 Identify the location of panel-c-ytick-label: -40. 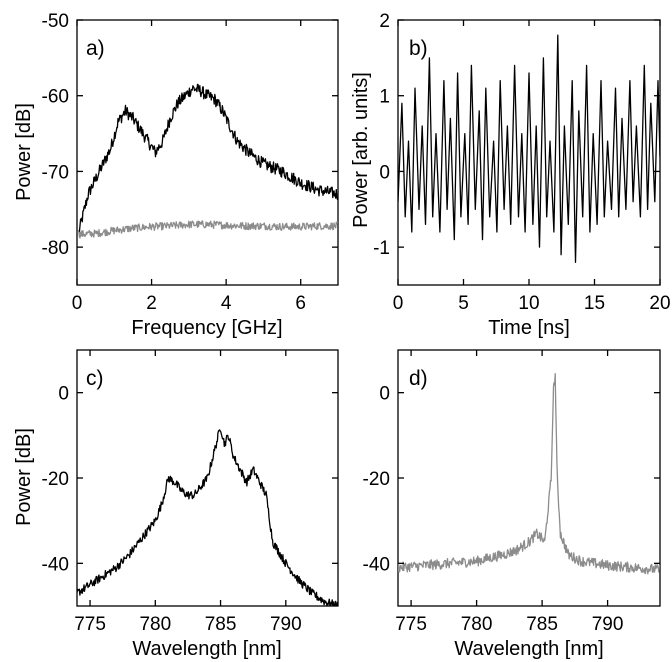
(55, 564).